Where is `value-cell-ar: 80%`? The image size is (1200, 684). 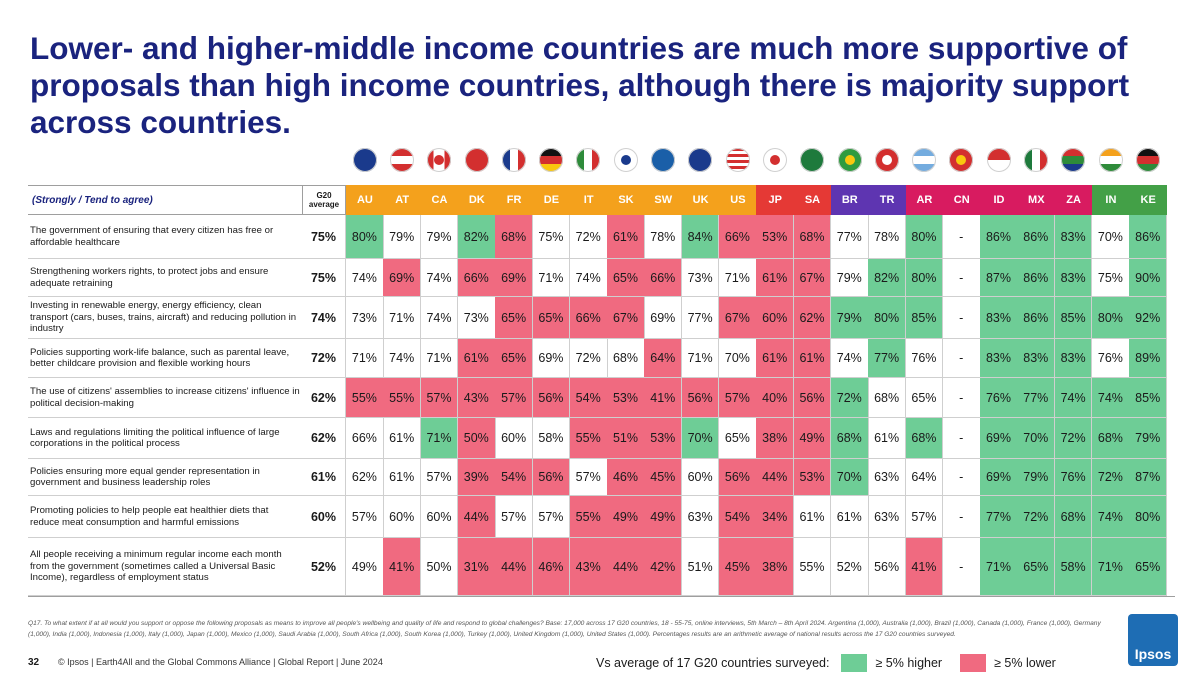
value-cell-ar: 80% is located at coordinates (924, 278).